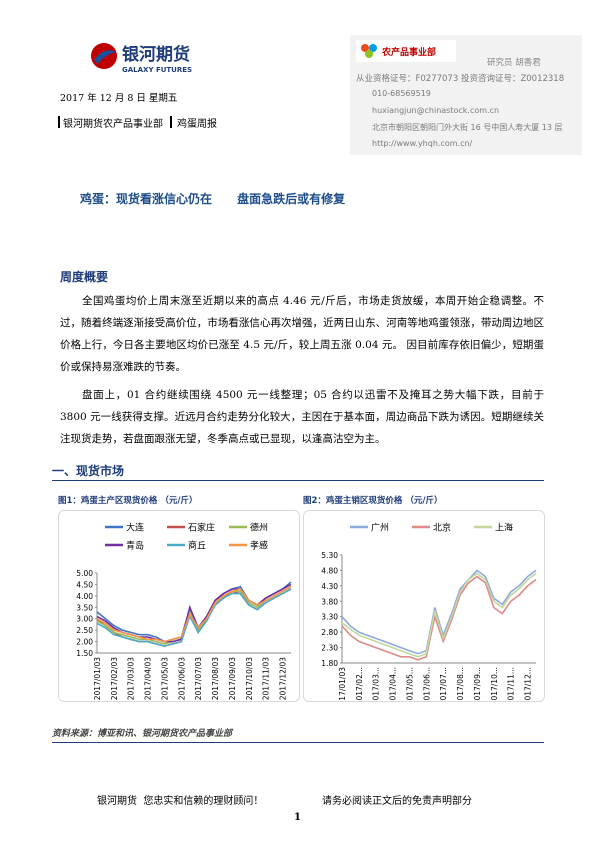  What do you see at coordinates (113, 124) in the screenshot?
I see `dept-name: 银河期货农产品事业部` at bounding box center [113, 124].